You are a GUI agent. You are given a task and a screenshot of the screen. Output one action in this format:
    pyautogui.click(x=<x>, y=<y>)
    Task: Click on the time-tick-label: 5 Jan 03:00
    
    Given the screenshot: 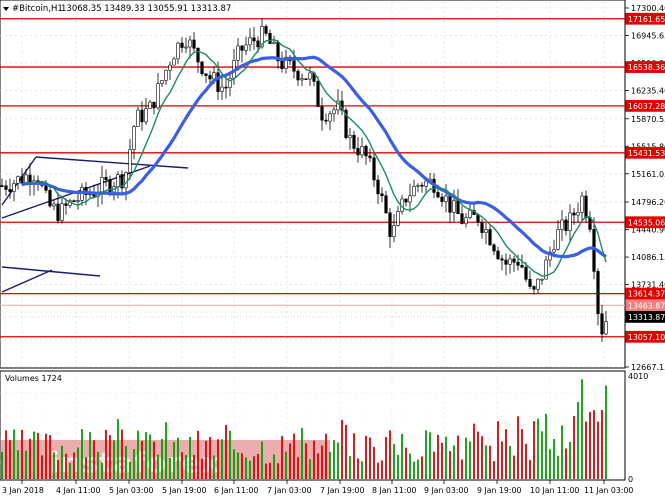 What is the action you would take?
    pyautogui.click(x=131, y=490)
    